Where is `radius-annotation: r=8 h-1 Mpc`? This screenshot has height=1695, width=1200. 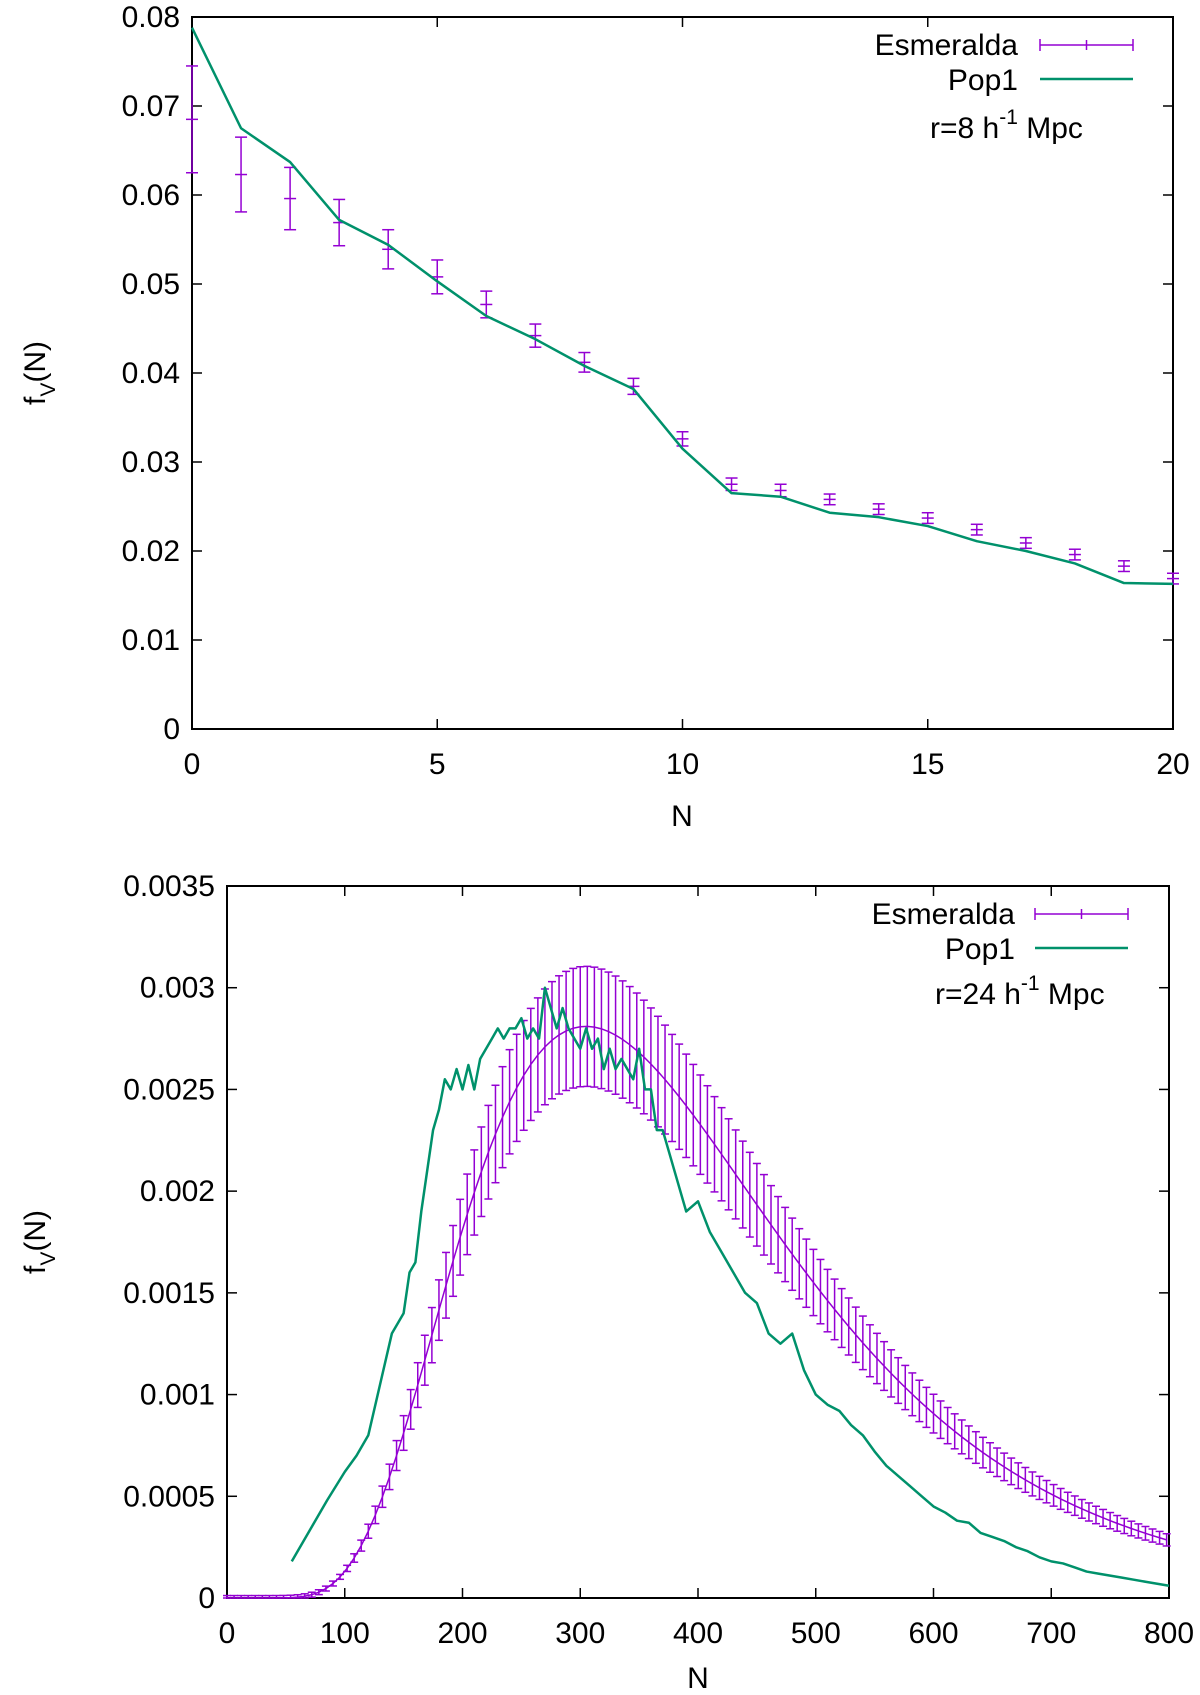 radius-annotation: r=8 h-1 Mpc is located at coordinates (1006, 125).